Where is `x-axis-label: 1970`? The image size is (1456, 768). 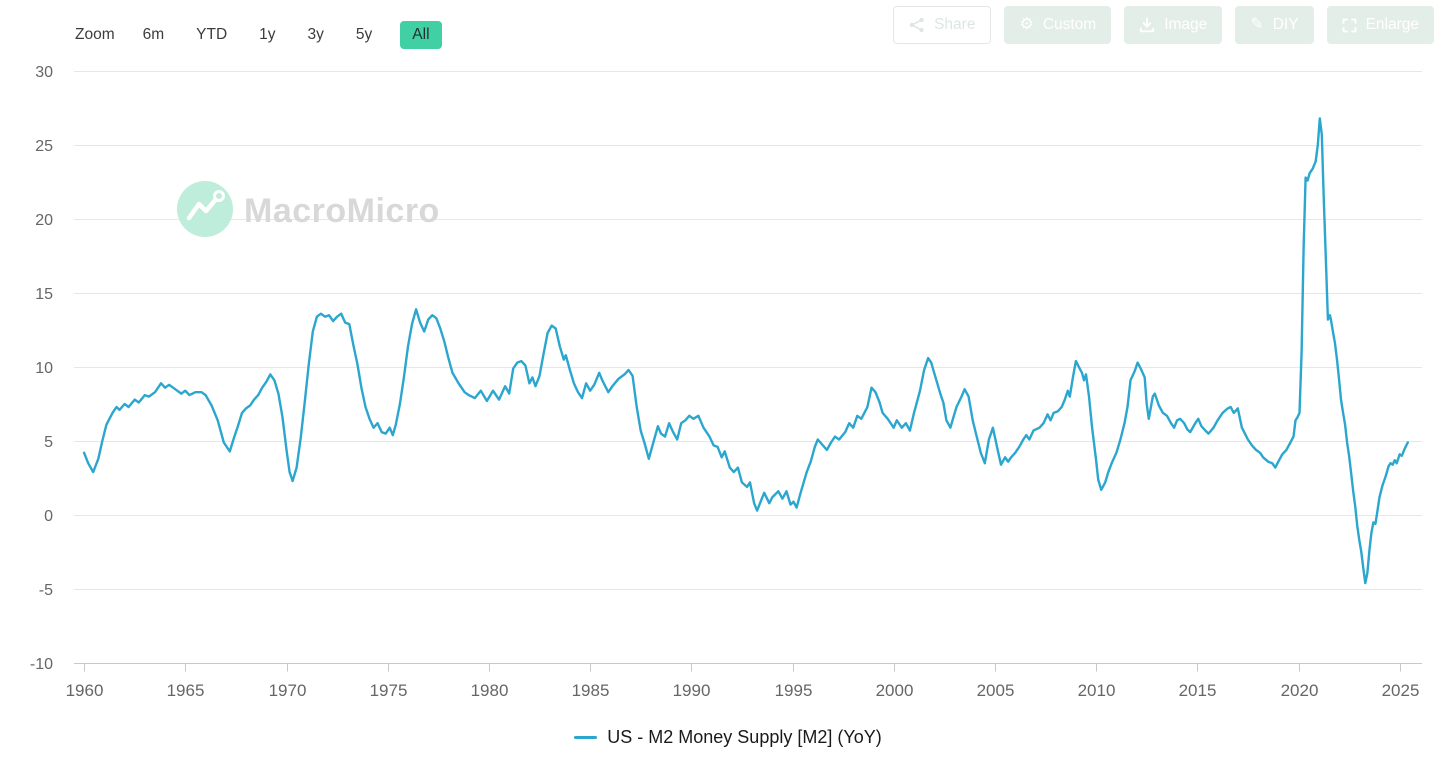 x-axis-label: 1970 is located at coordinates (288, 690).